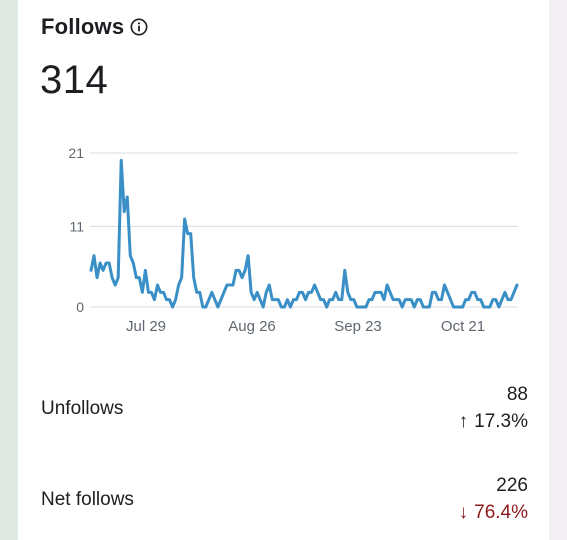 The height and width of the screenshot is (540, 567). What do you see at coordinates (284, 500) in the screenshot?
I see `stat-row-net-follows: Net follows 226 ↓ 76.4%` at bounding box center [284, 500].